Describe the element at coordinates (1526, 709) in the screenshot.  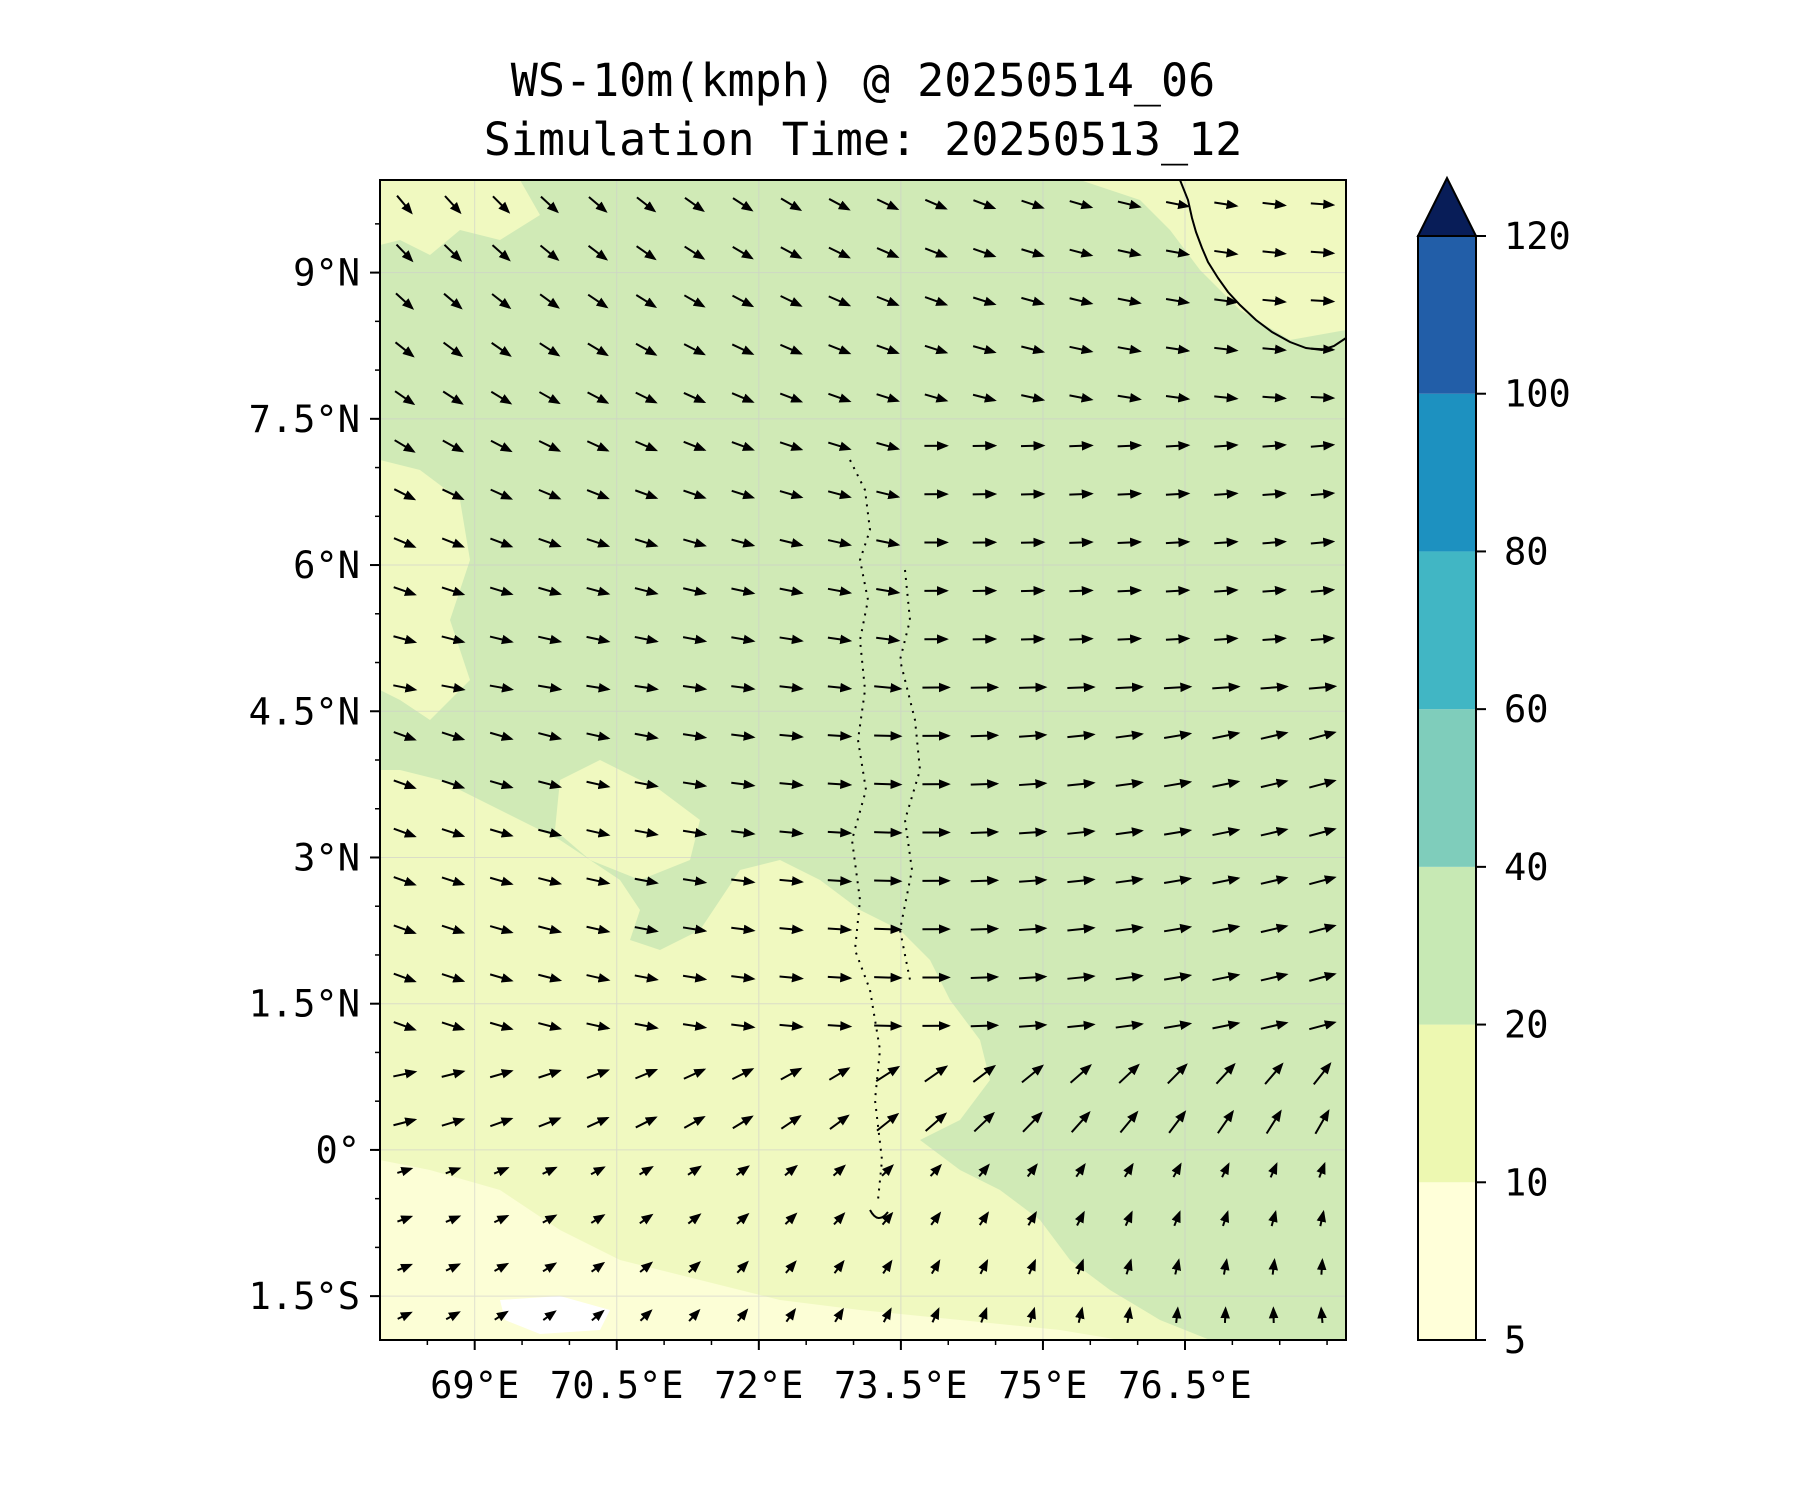
I see `colorbar-tick-label: 60` at that location.